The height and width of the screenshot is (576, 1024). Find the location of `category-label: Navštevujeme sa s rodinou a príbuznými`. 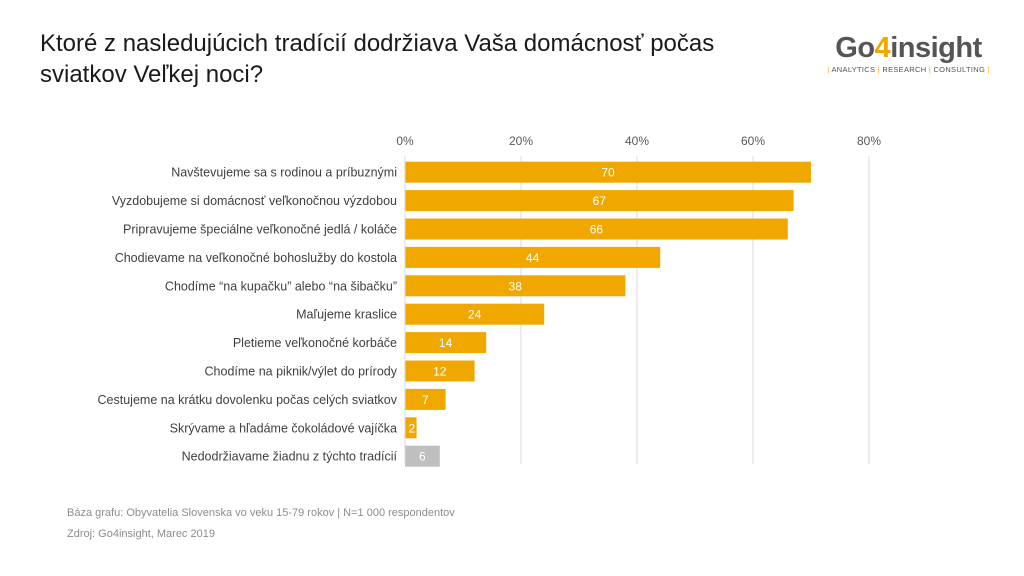

category-label: Navštevujeme sa s rodinou a príbuznými is located at coordinates (284, 173).